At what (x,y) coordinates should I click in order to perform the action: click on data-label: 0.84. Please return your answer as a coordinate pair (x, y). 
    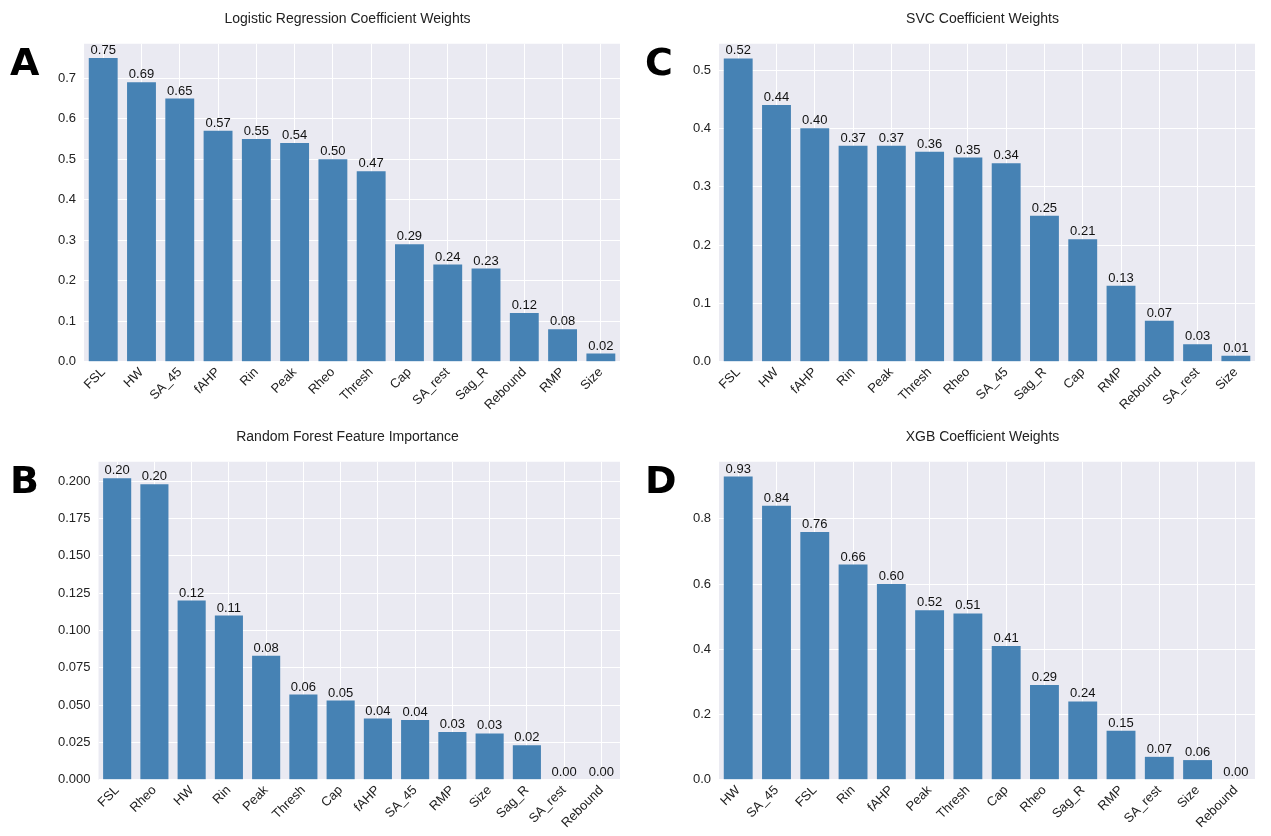
    Looking at the image, I should click on (776, 497).